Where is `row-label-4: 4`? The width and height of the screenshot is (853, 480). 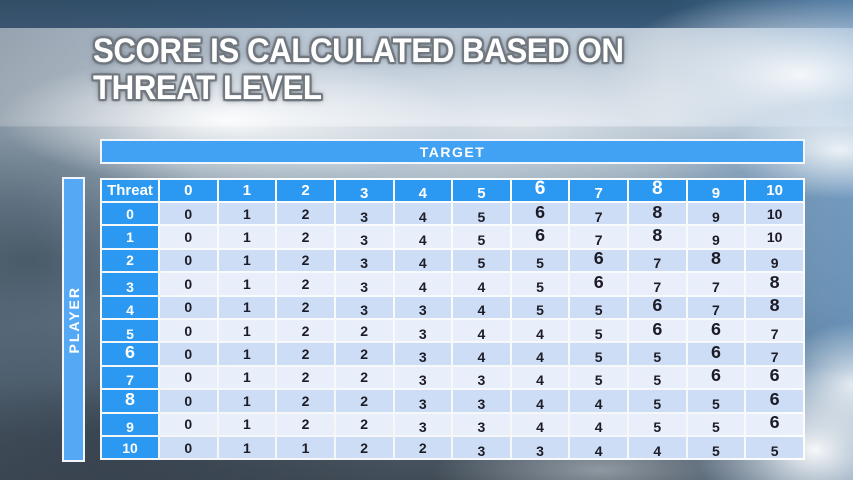
row-label-4: 4 is located at coordinates (130, 307).